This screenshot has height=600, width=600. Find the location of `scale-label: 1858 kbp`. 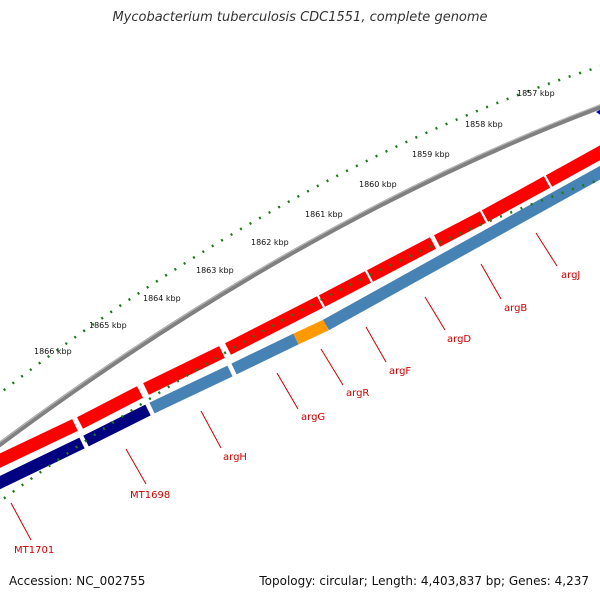

scale-label: 1858 kbp is located at coordinates (484, 124).